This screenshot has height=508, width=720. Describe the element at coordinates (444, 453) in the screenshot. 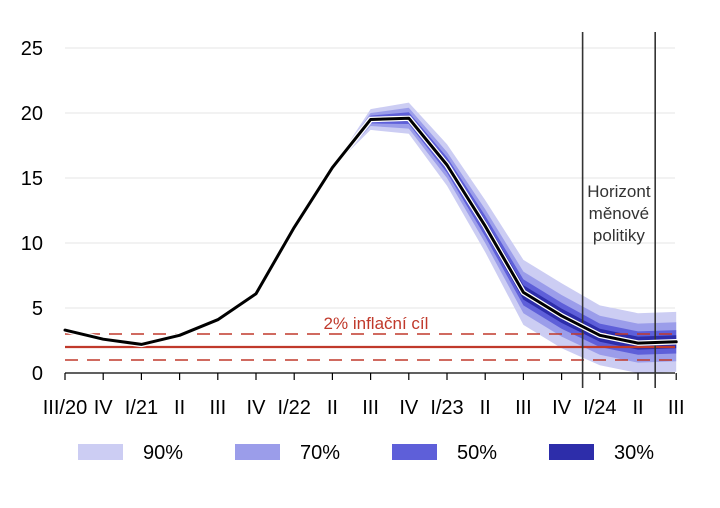

I see `legend-item-50pct: 50%` at that location.